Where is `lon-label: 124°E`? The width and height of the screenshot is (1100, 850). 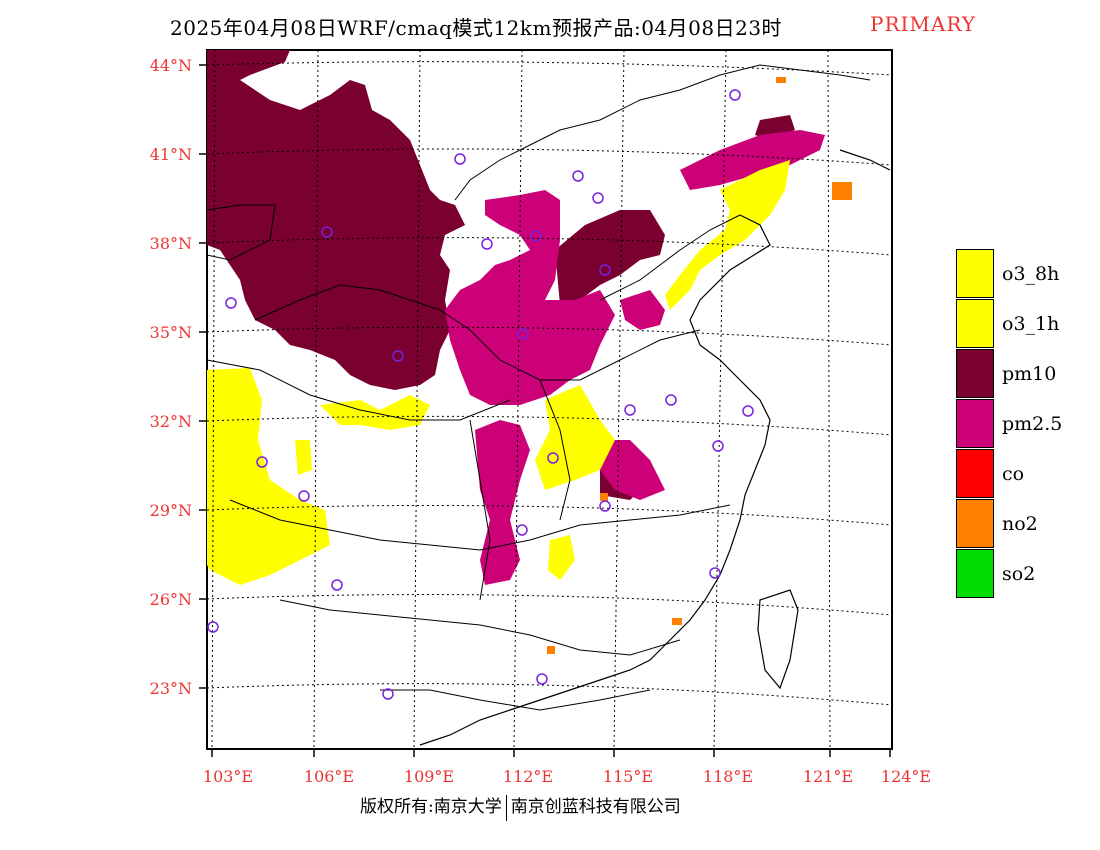
lon-label: 124°E is located at coordinates (906, 776).